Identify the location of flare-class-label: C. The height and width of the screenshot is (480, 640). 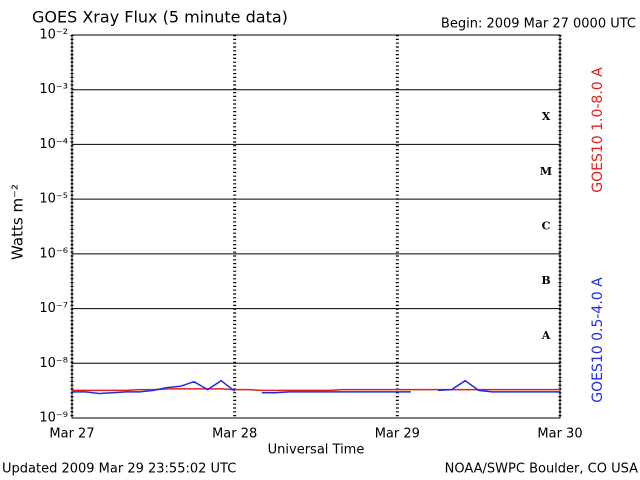
(546, 226).